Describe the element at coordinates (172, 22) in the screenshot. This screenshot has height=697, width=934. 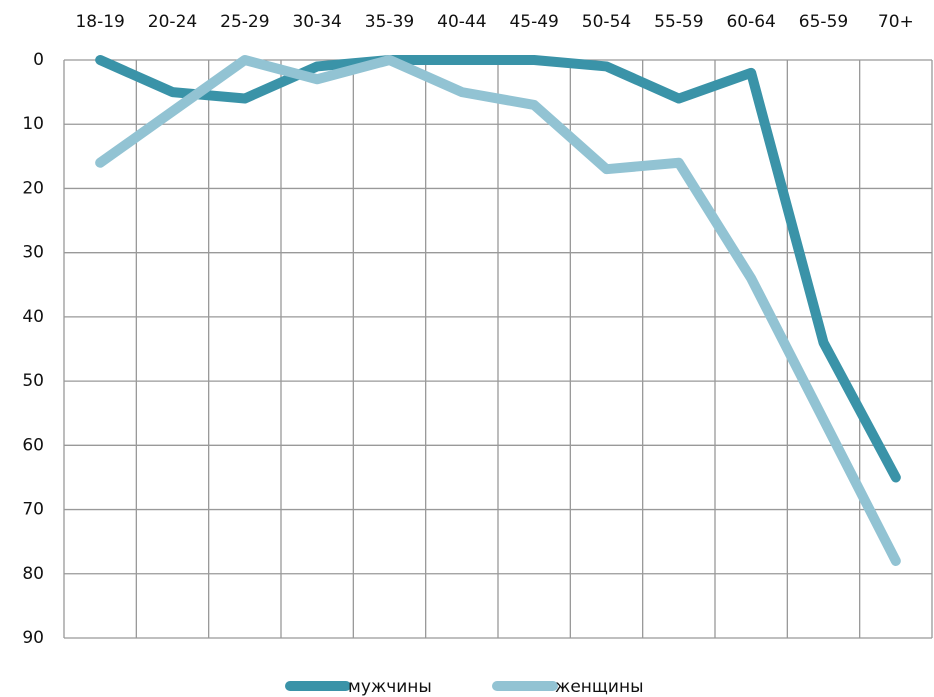
I see `x-tick-label: 20-24` at that location.